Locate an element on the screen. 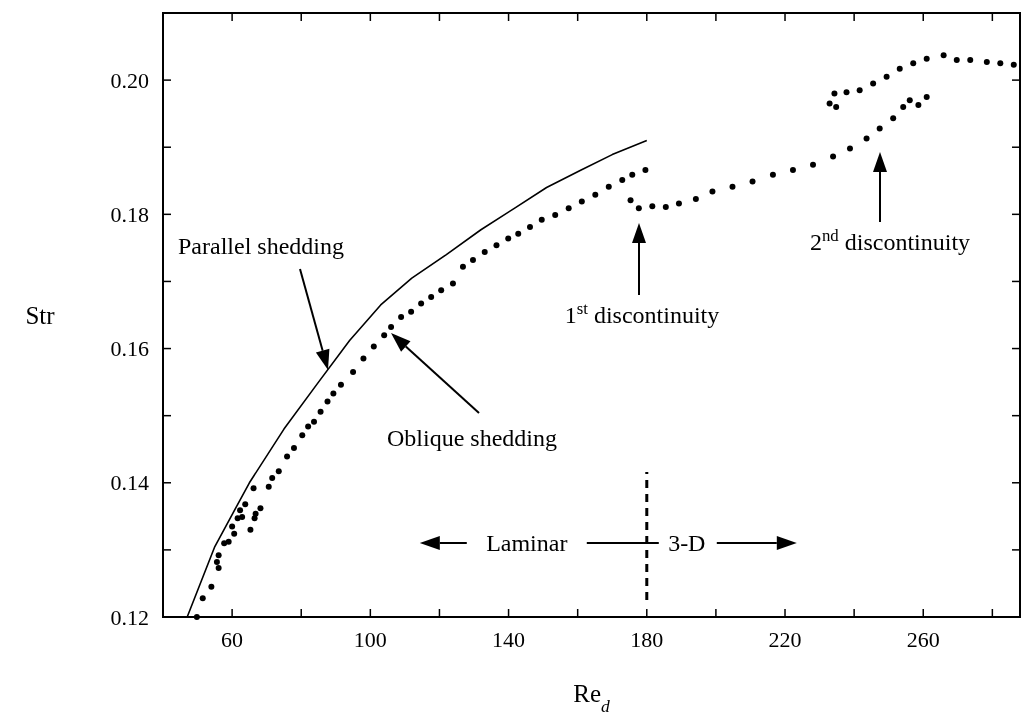 This screenshot has height=714, width=1022. annotation: 3-D is located at coordinates (687, 543).